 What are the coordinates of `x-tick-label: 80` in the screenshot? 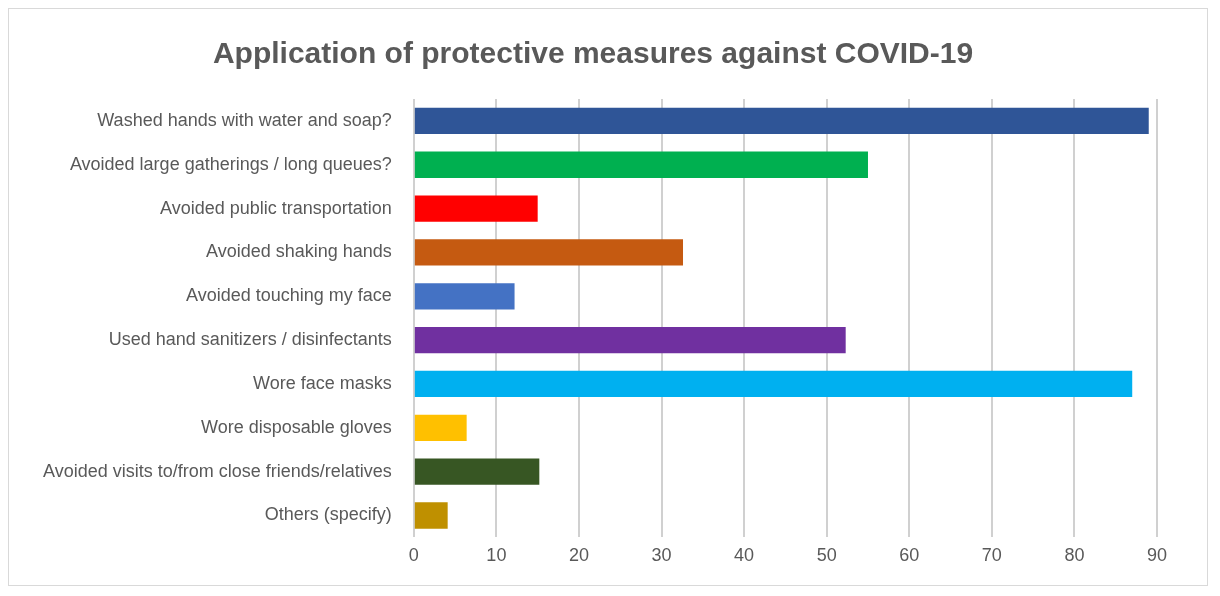 It's located at (1074, 555).